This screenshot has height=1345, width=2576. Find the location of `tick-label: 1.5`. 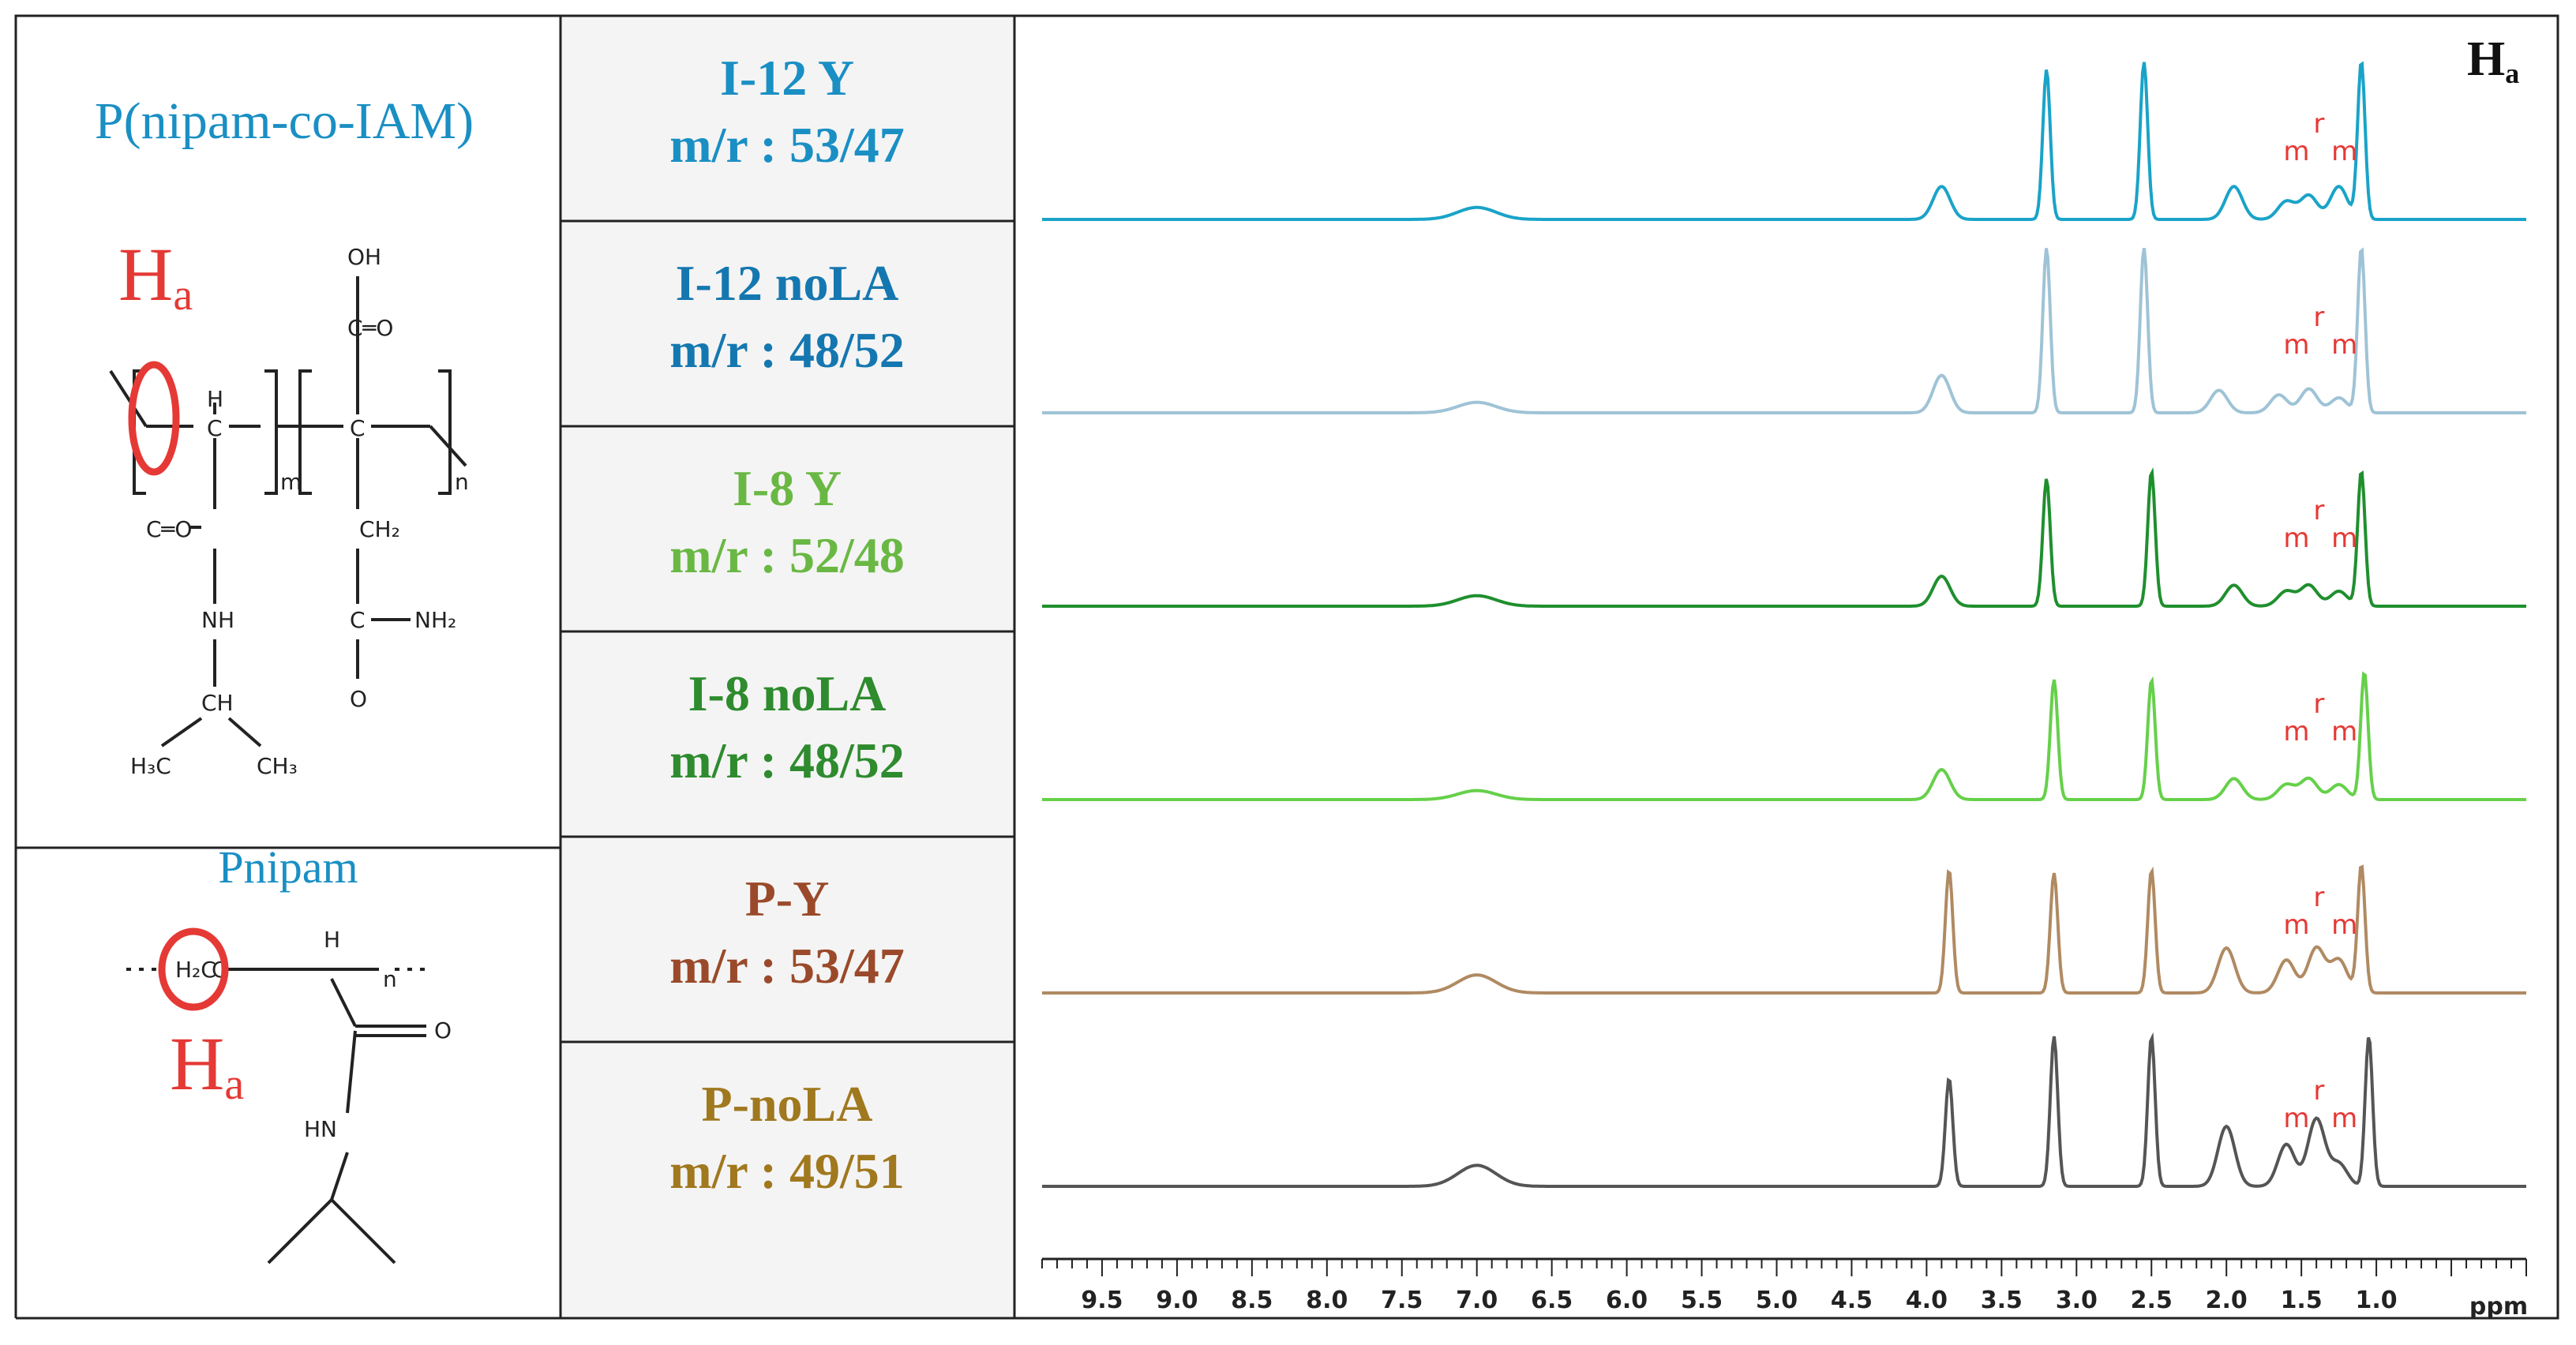

tick-label: 1.5 is located at coordinates (2302, 1300).